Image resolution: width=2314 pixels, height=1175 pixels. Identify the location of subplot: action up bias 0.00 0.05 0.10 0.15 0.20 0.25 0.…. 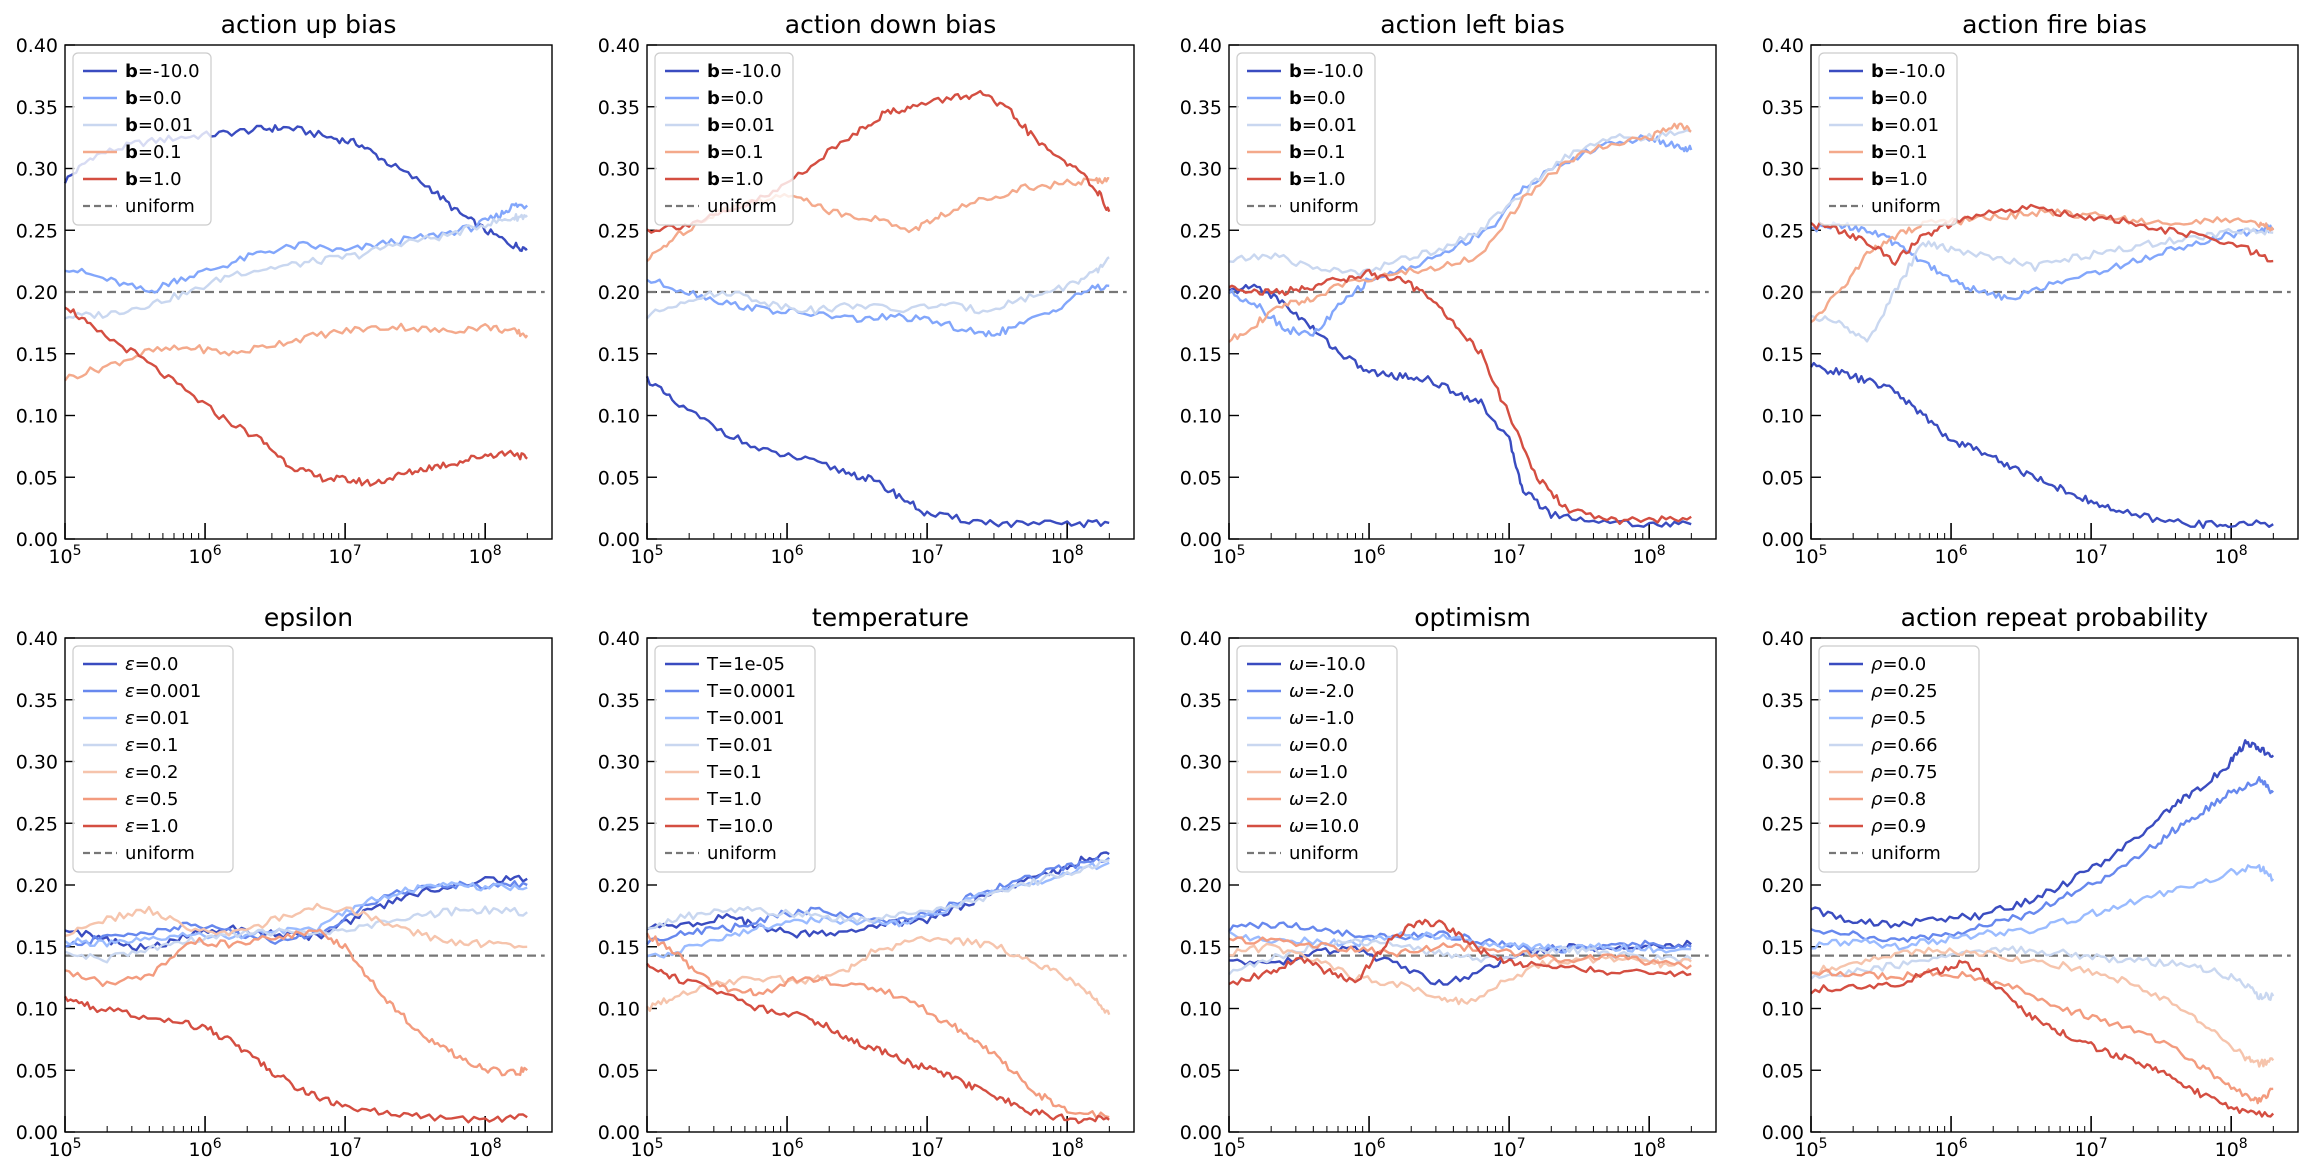
(284, 289).